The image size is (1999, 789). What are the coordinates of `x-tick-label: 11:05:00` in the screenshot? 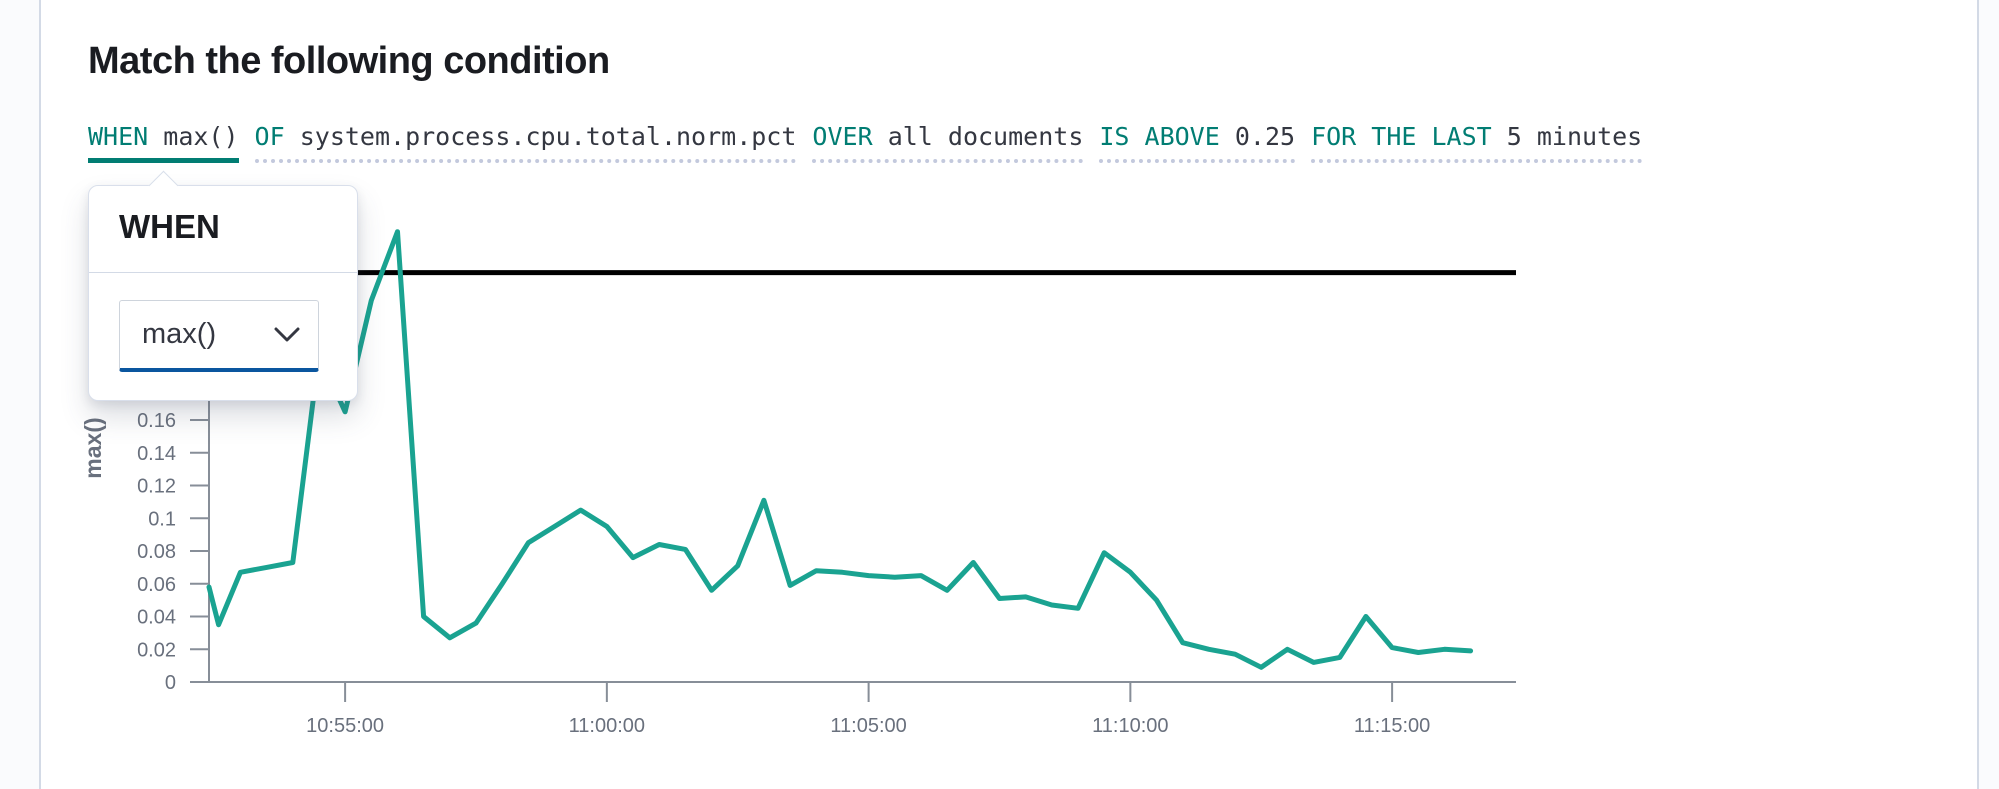 It's located at (868, 726).